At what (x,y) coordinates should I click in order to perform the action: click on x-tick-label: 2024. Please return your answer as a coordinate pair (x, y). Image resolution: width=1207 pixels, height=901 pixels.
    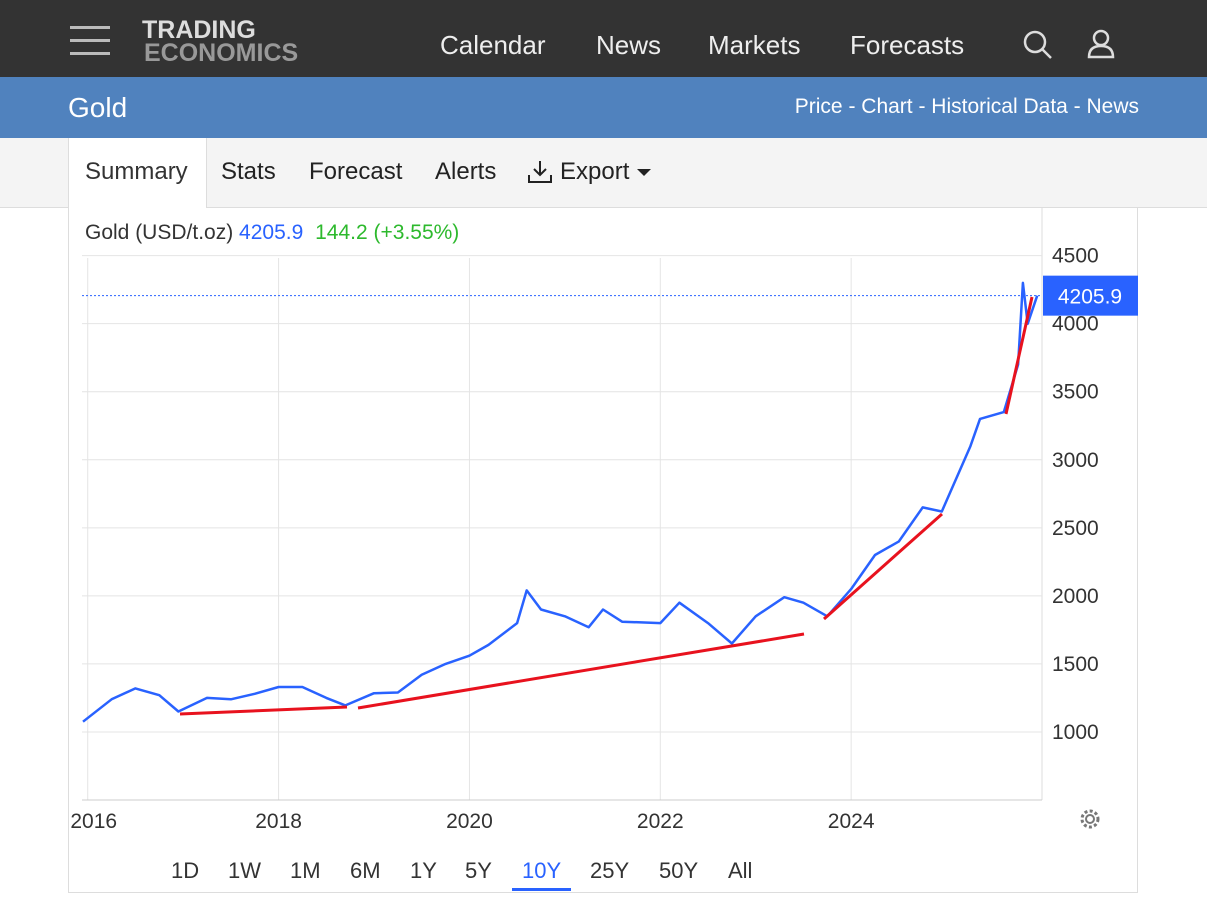
    Looking at the image, I should click on (851, 821).